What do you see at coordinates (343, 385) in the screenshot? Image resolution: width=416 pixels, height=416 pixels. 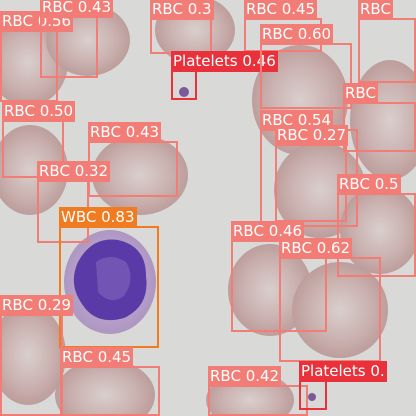 I see `detection-box-platelets-bottom: Platelets 0.` at bounding box center [343, 385].